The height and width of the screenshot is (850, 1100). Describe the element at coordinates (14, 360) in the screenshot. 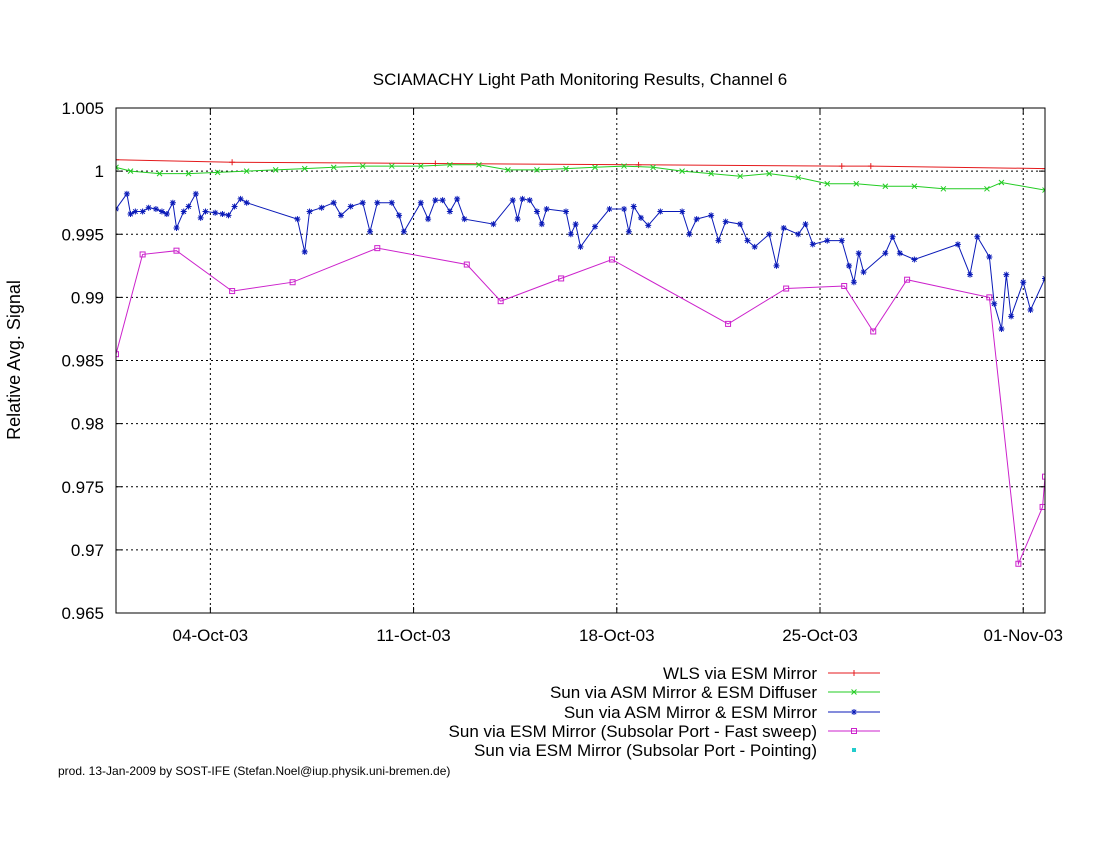

I see `y-axis-label: Relative Avg. Signal` at that location.